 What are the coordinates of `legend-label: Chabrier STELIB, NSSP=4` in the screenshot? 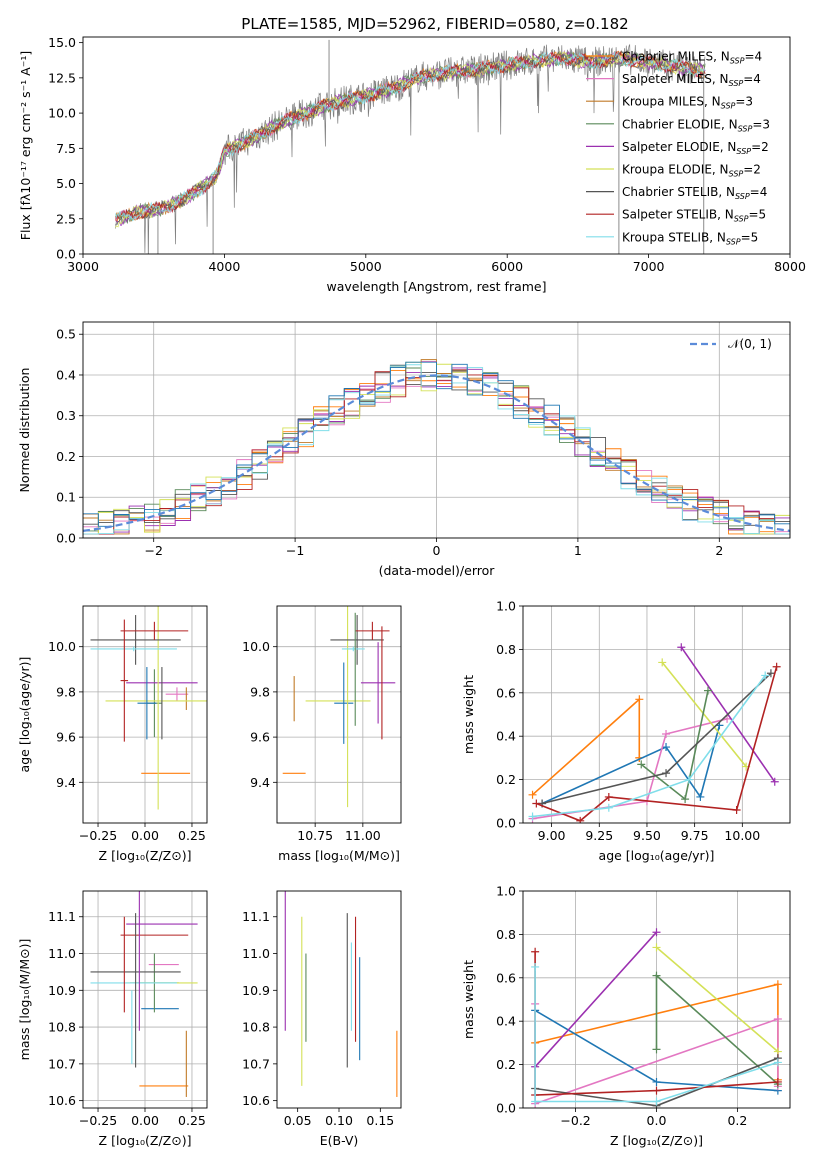 It's located at (694, 193).